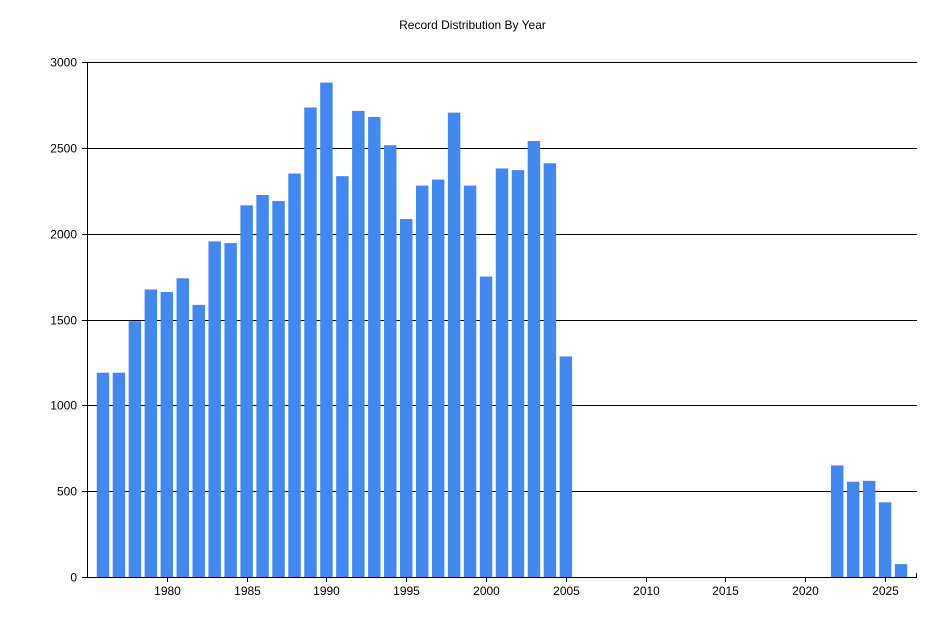 The height and width of the screenshot is (630, 945). What do you see at coordinates (646, 591) in the screenshot?
I see `x-tick-label: 2010` at bounding box center [646, 591].